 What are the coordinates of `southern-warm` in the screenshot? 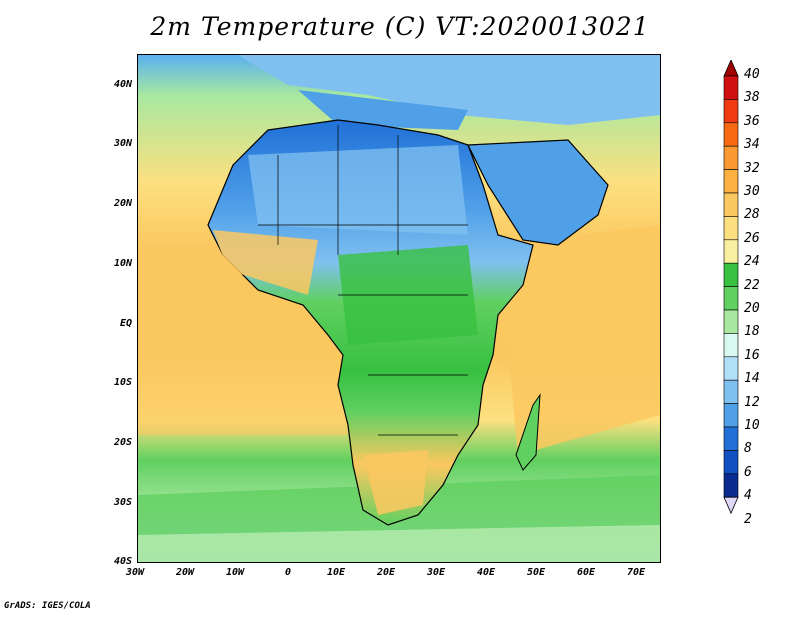 It's located at (395, 482).